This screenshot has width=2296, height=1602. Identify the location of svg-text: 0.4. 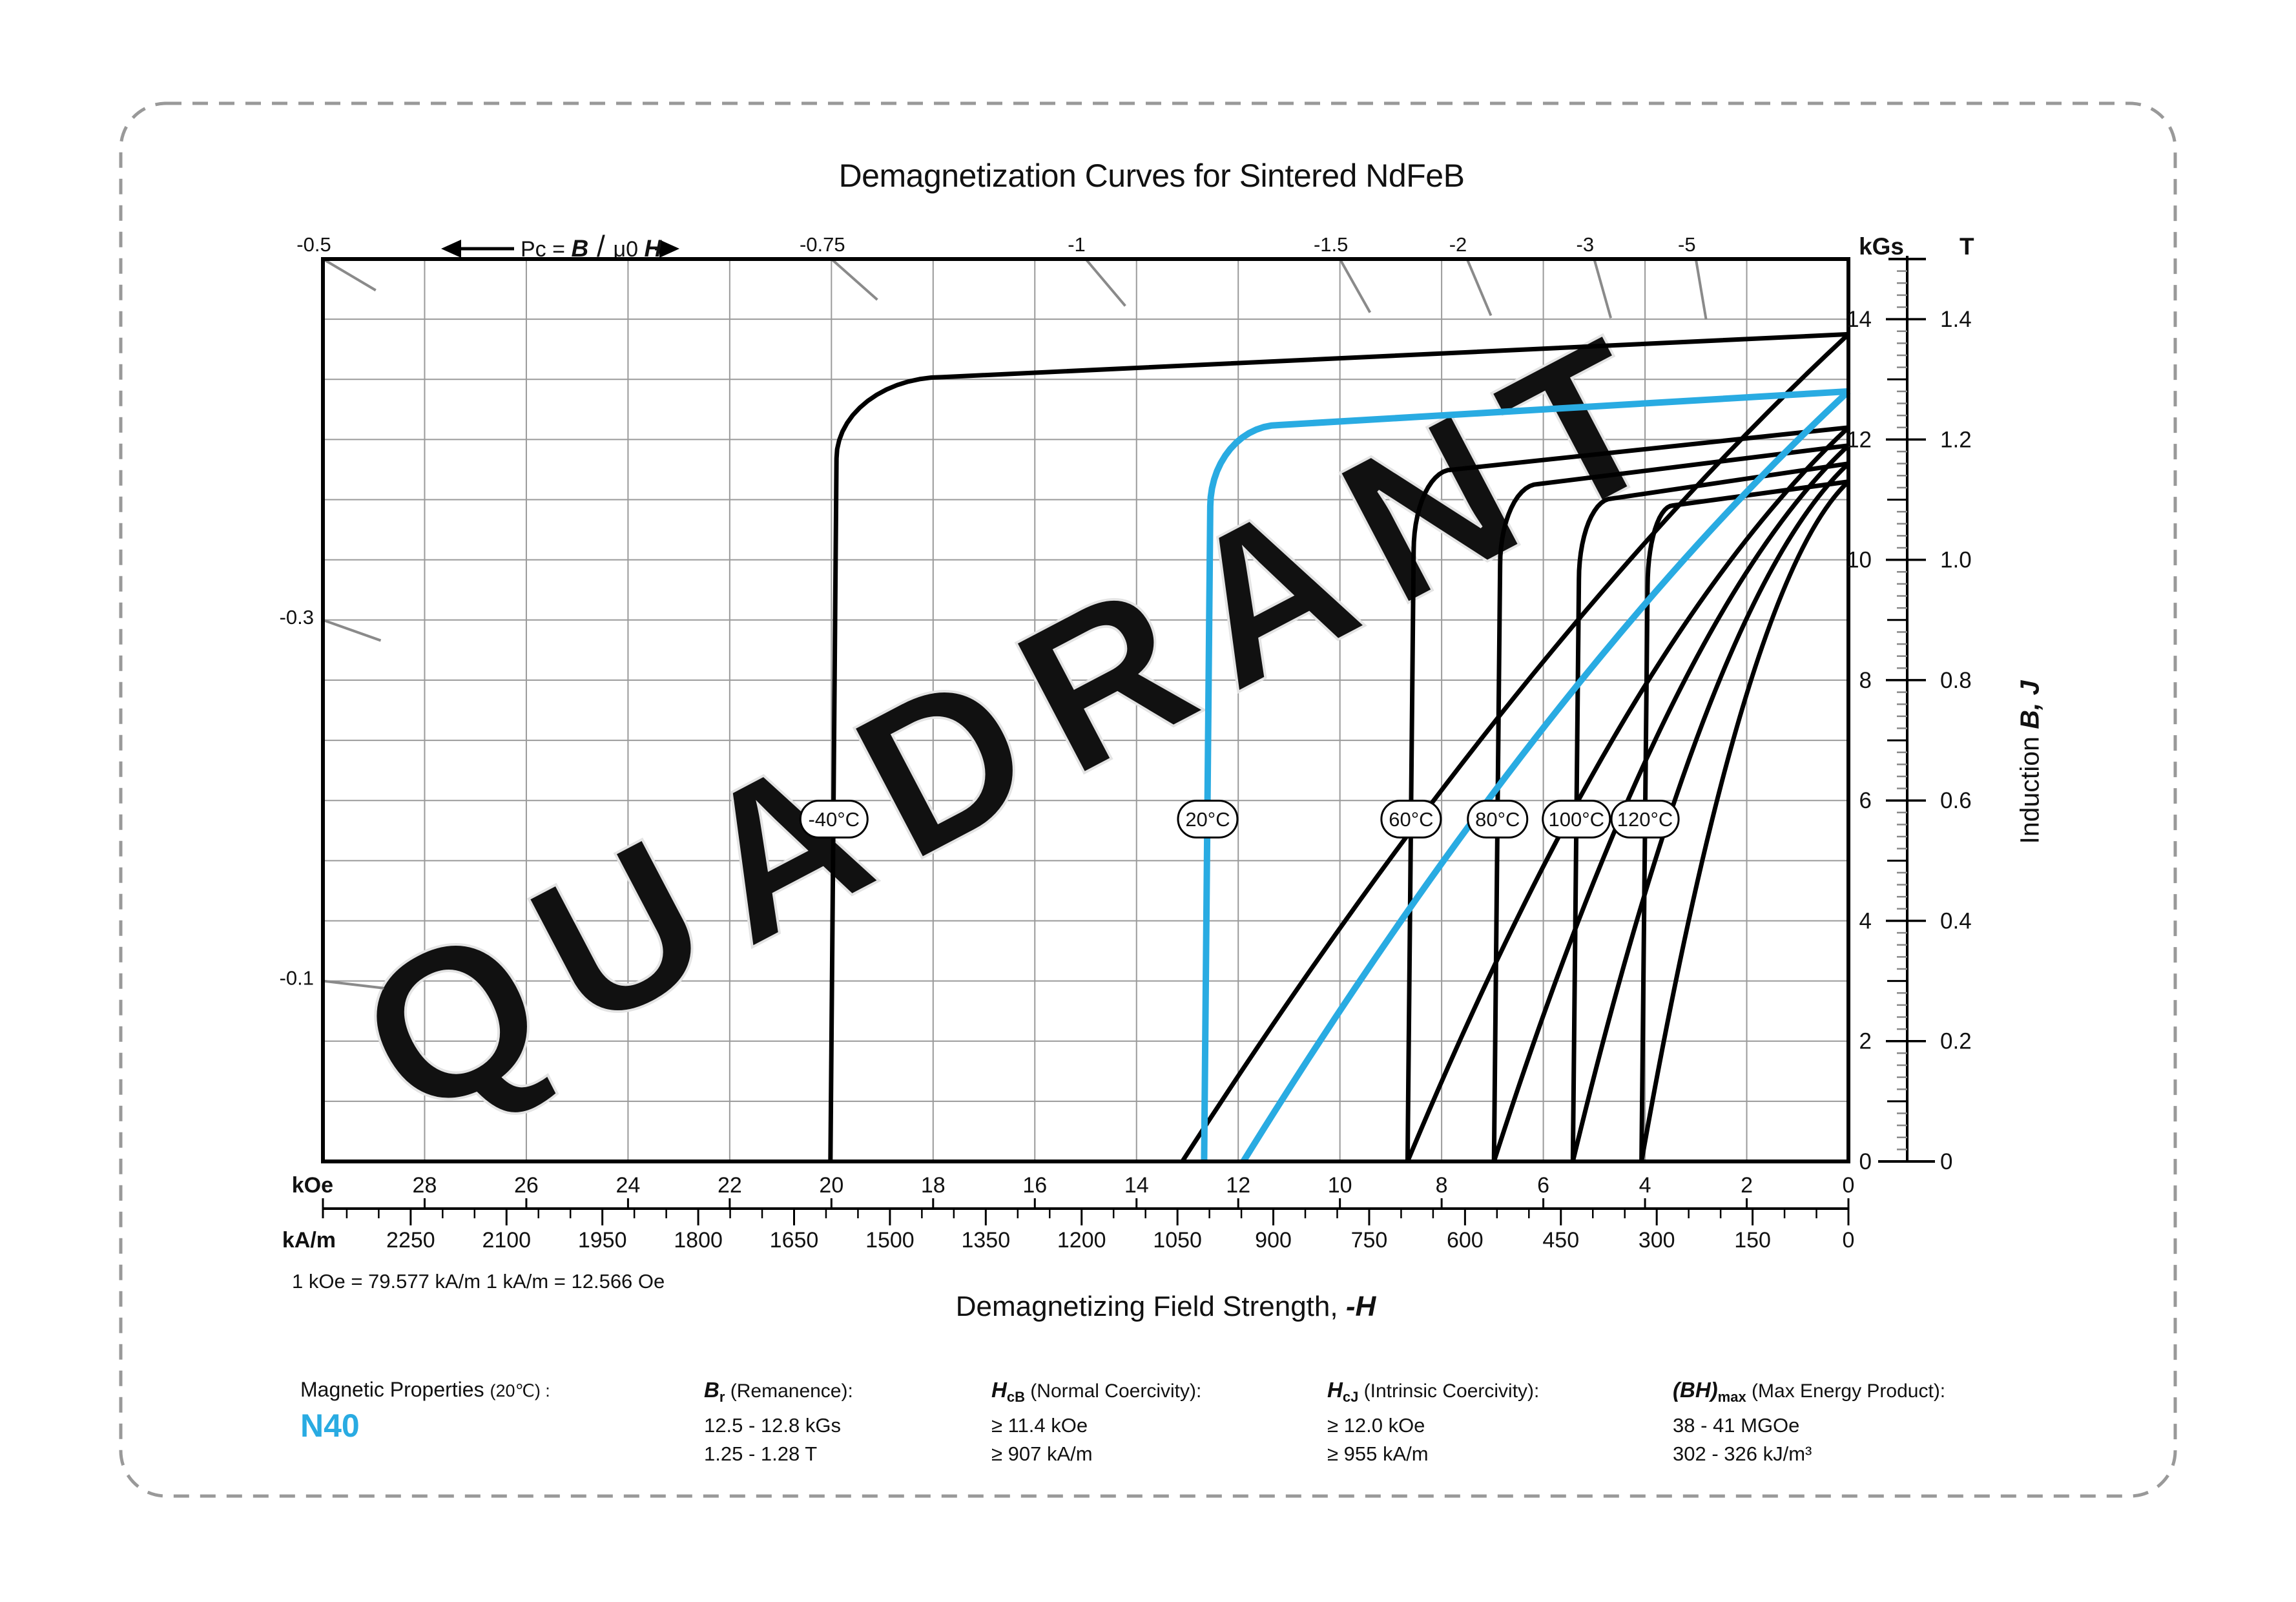
(1956, 920).